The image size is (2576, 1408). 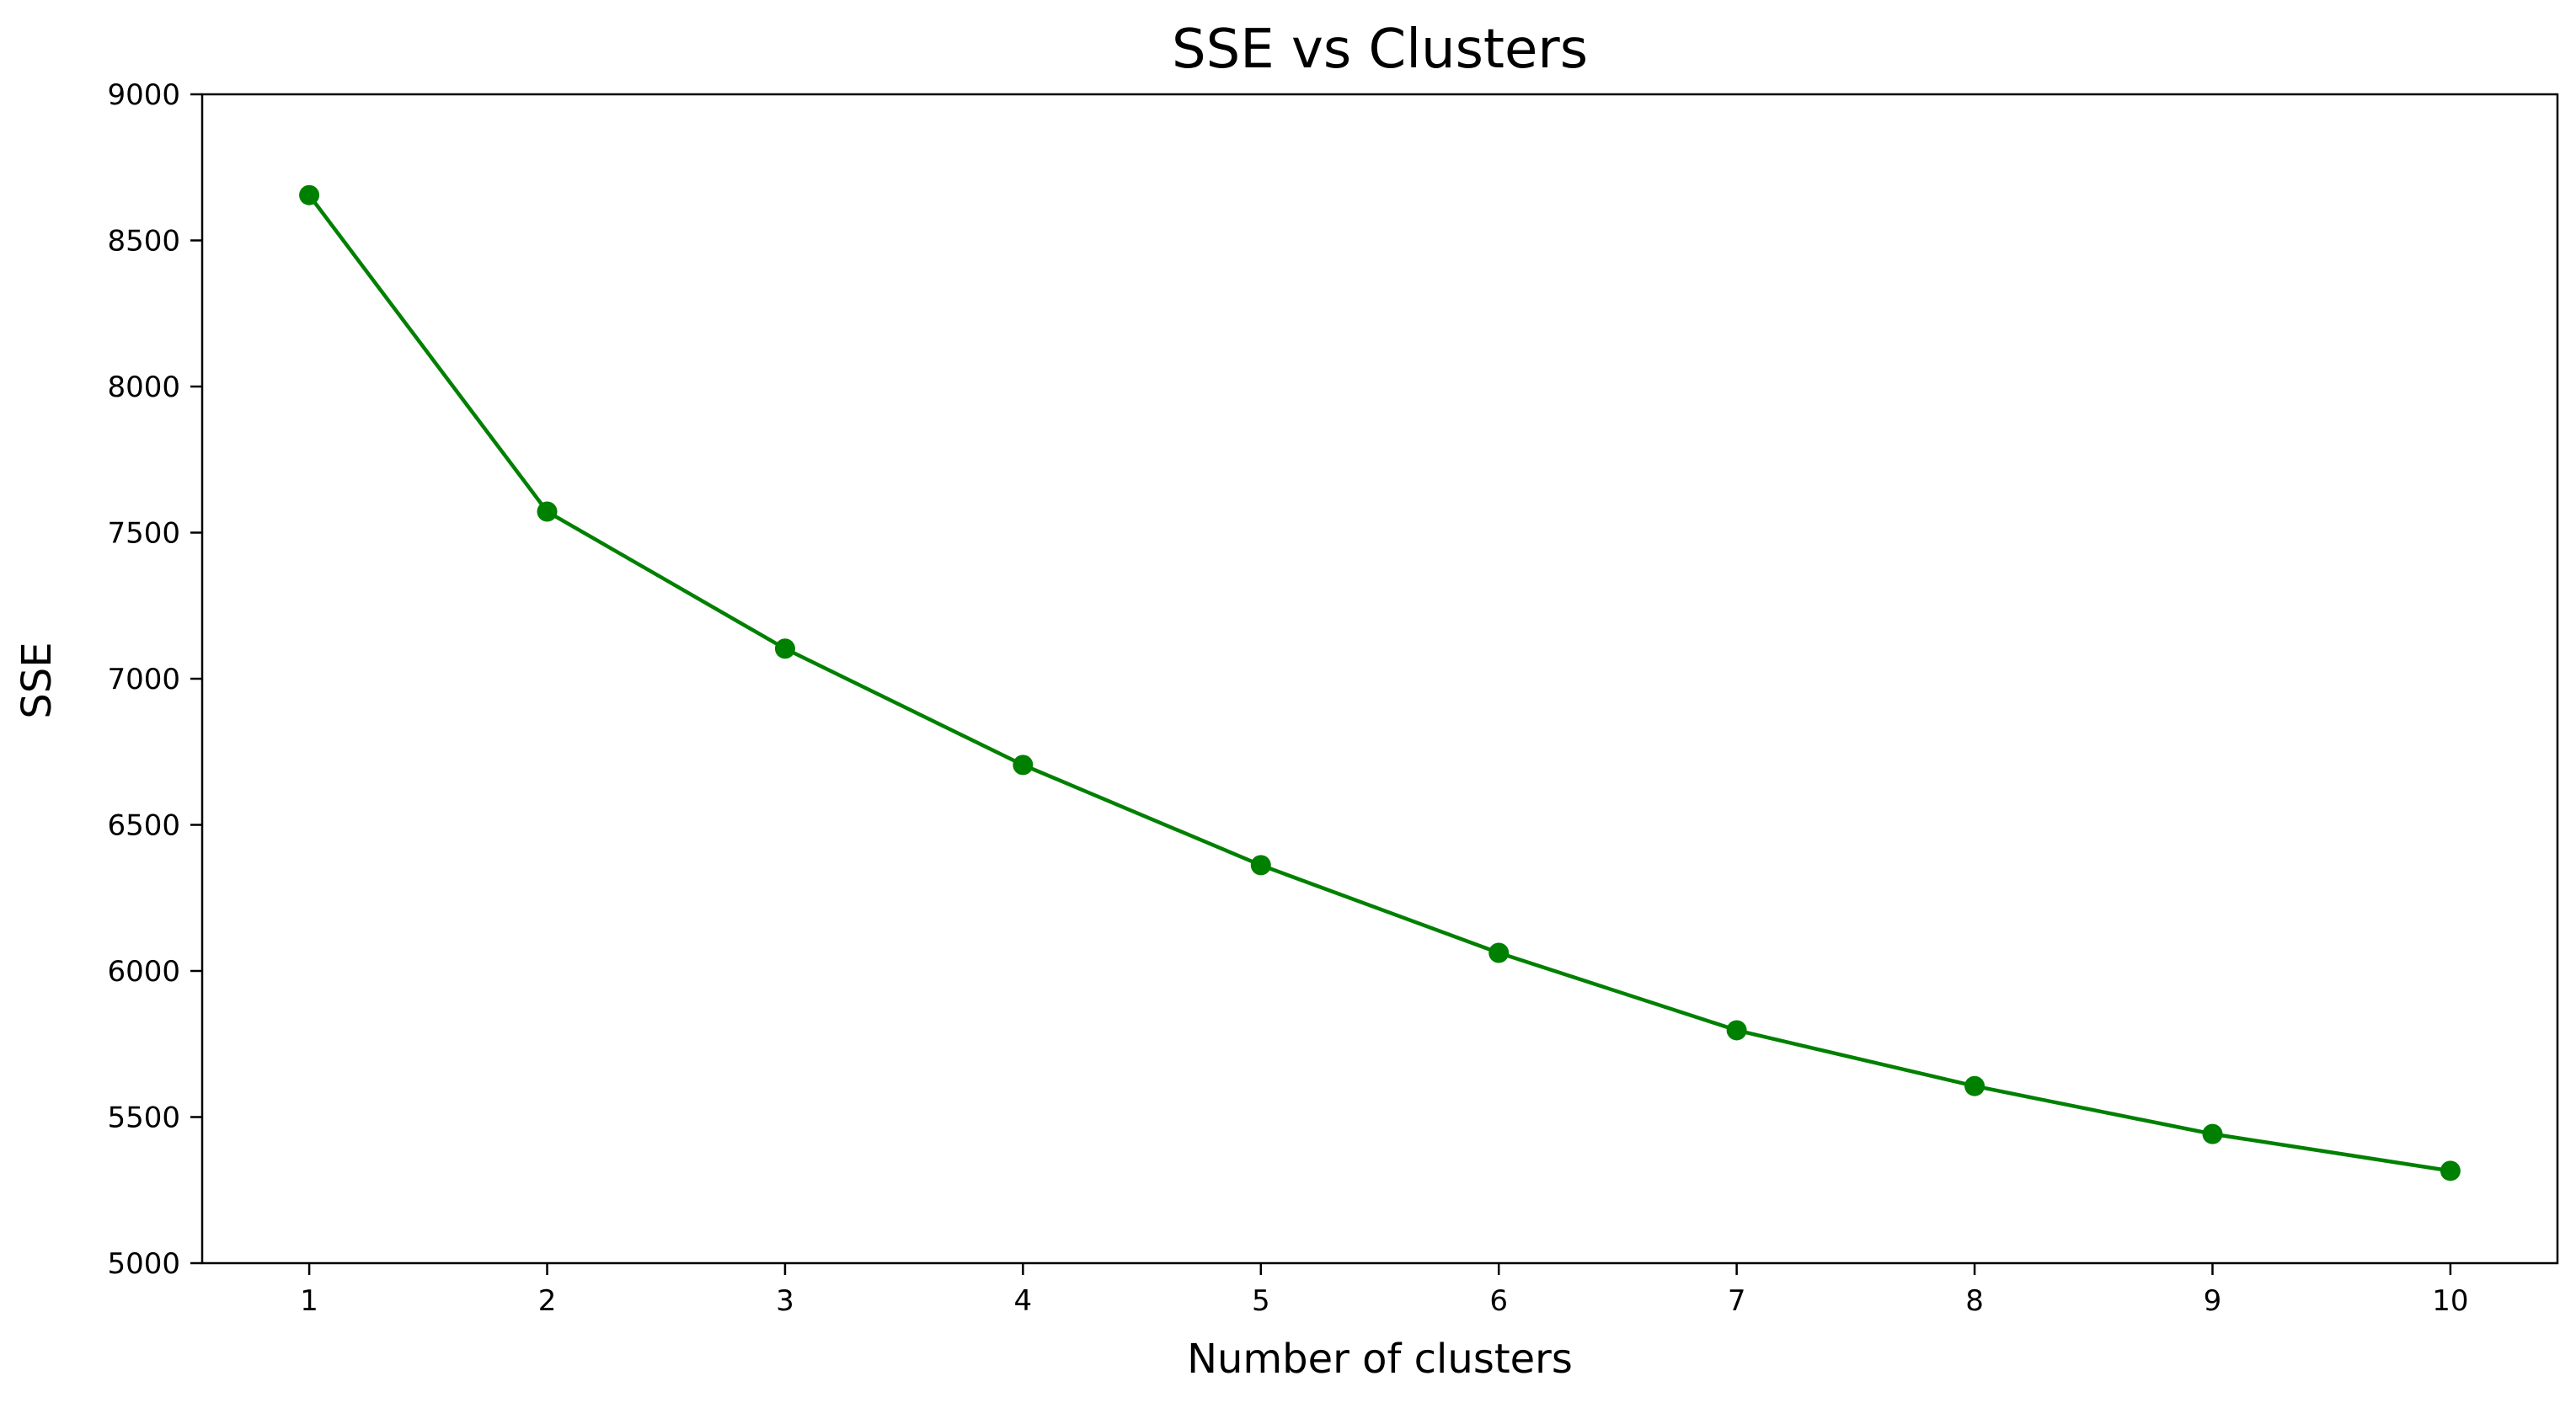 I want to click on x-tick-label: 2, so click(x=547, y=1301).